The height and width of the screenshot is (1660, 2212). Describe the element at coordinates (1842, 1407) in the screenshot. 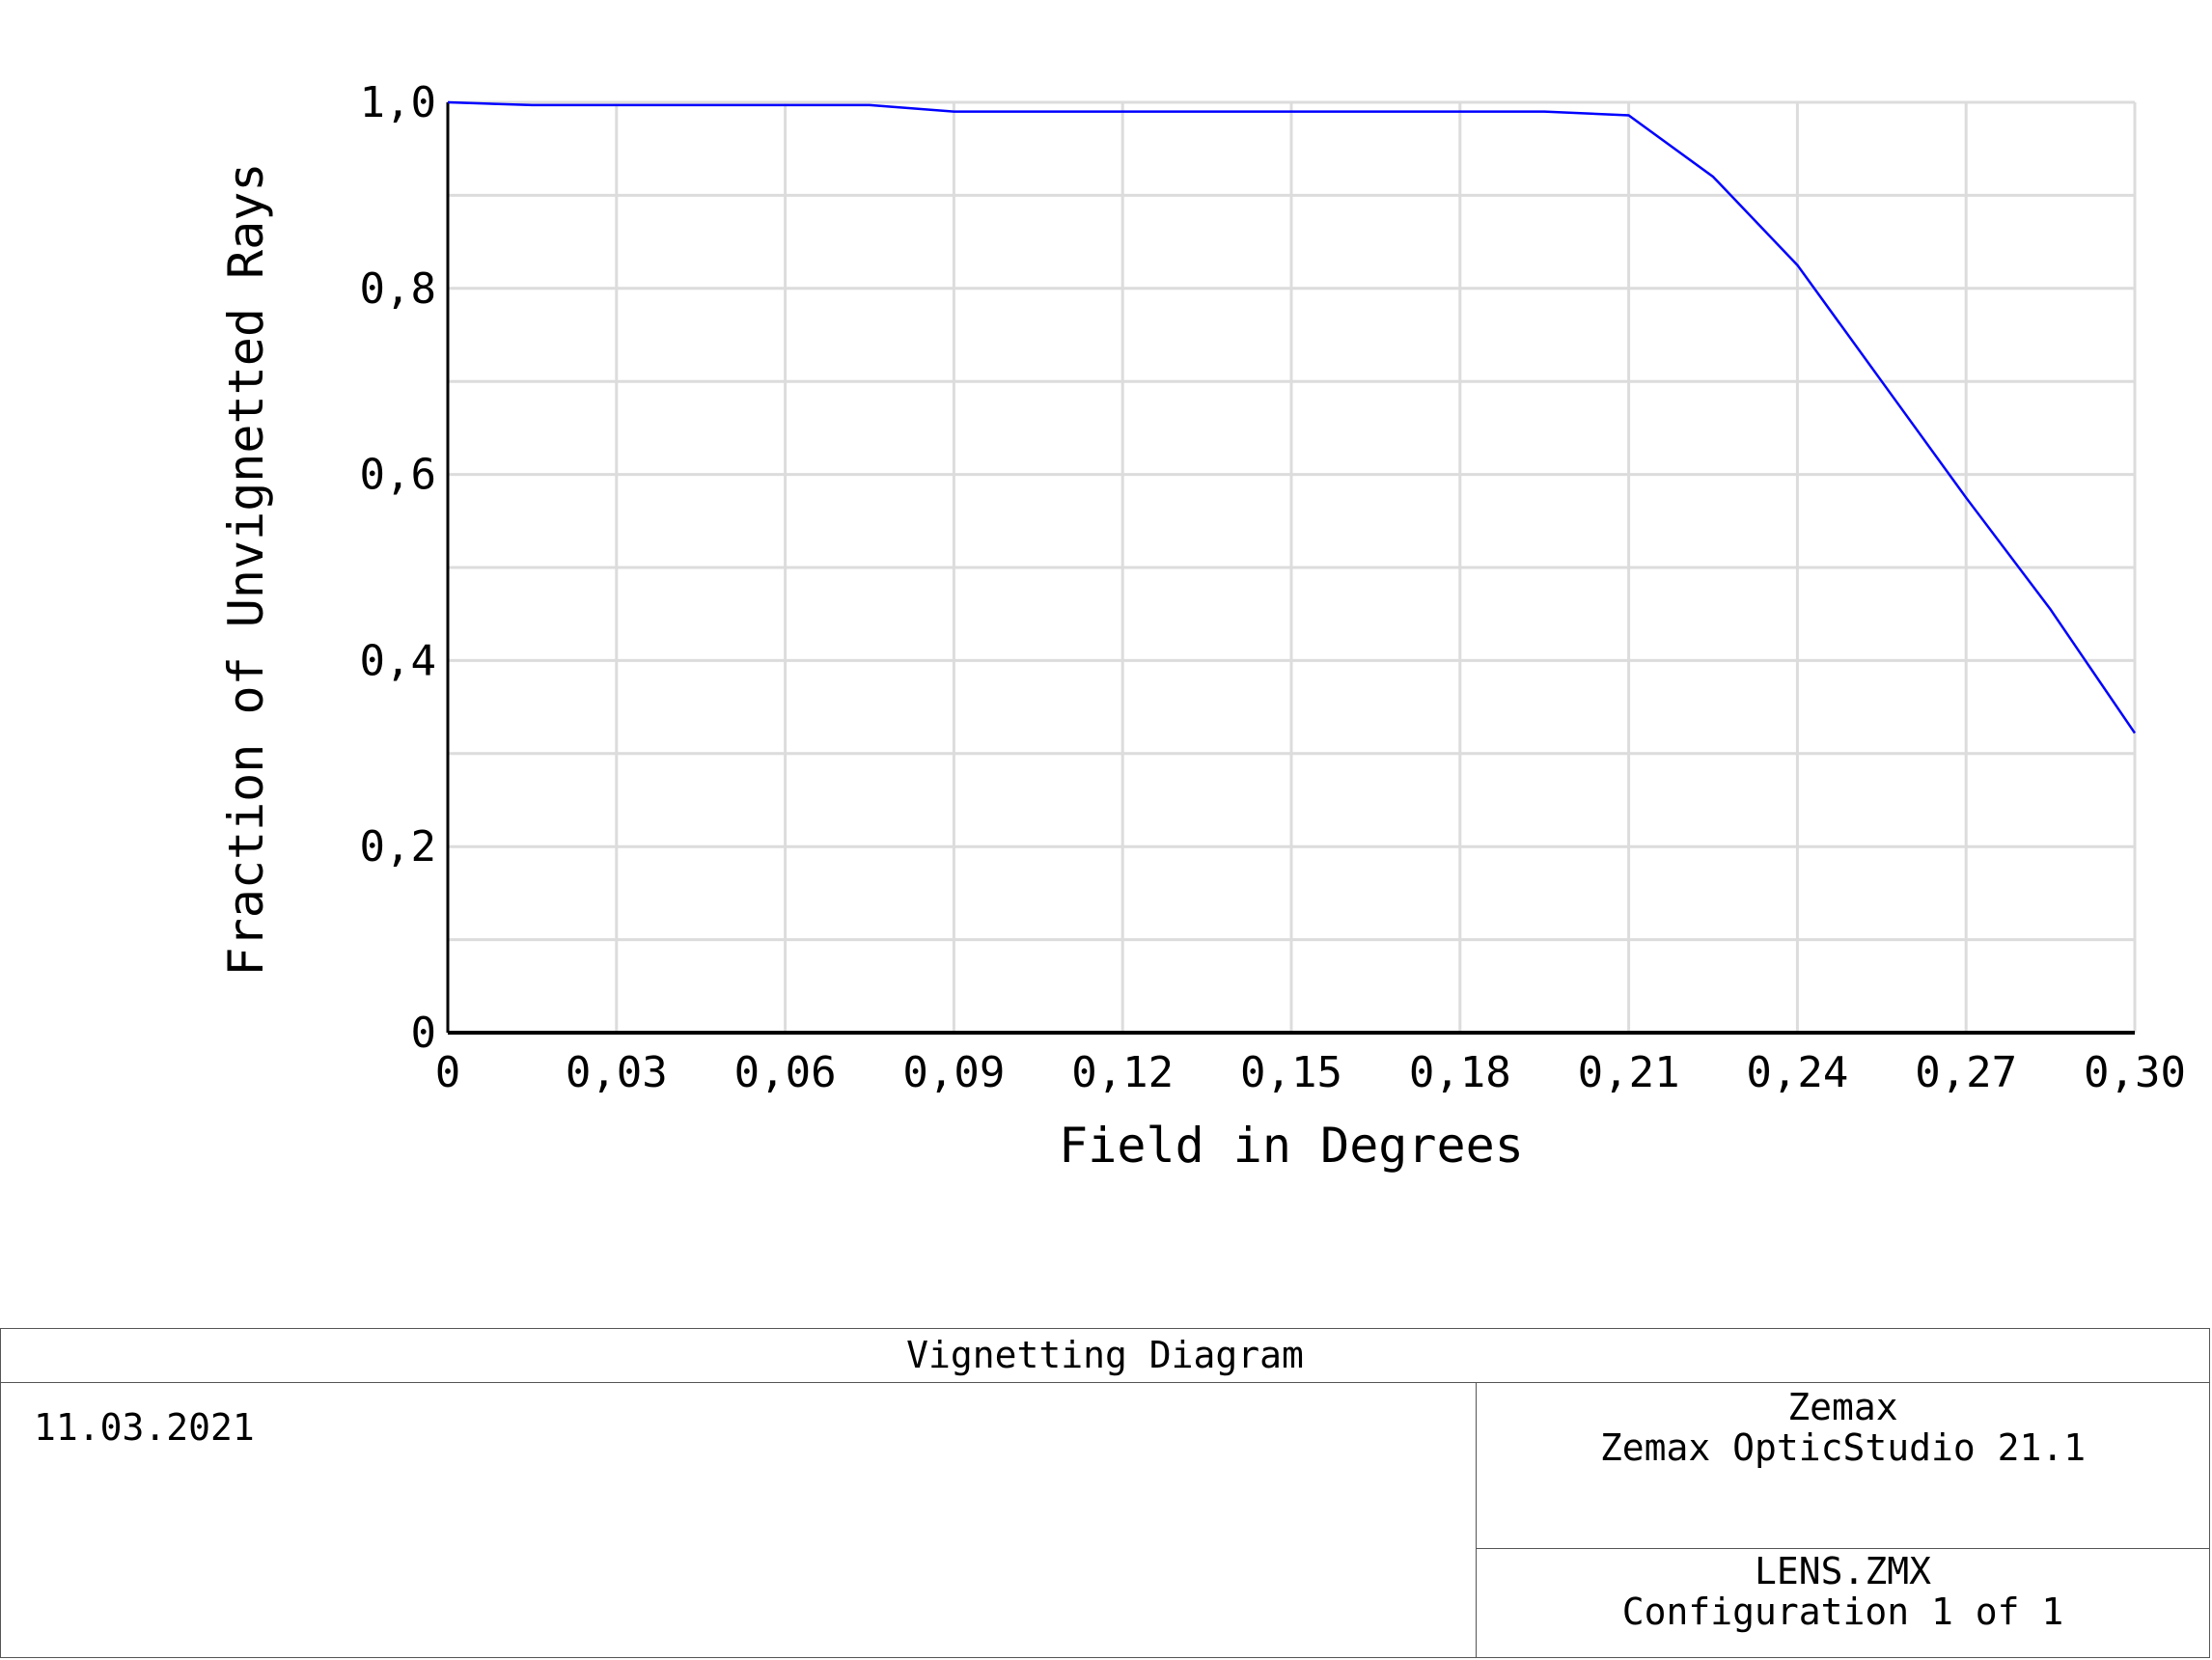

I see `company-label: Zemax` at that location.